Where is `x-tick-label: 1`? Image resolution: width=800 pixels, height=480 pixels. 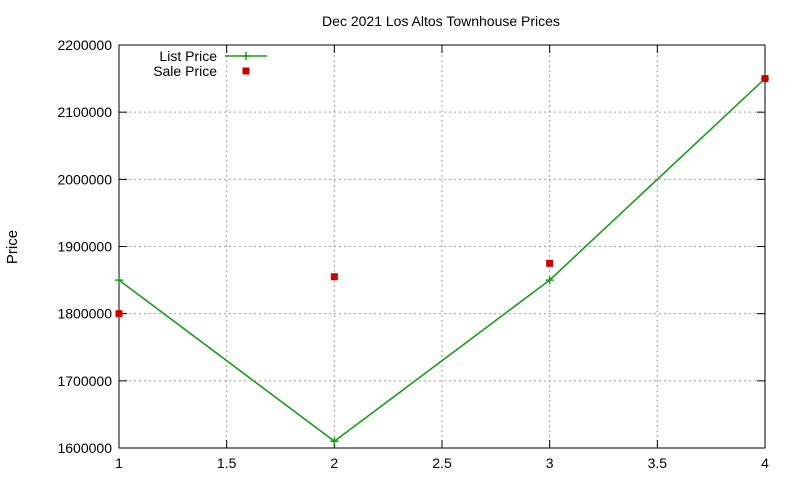
x-tick-label: 1 is located at coordinates (119, 463).